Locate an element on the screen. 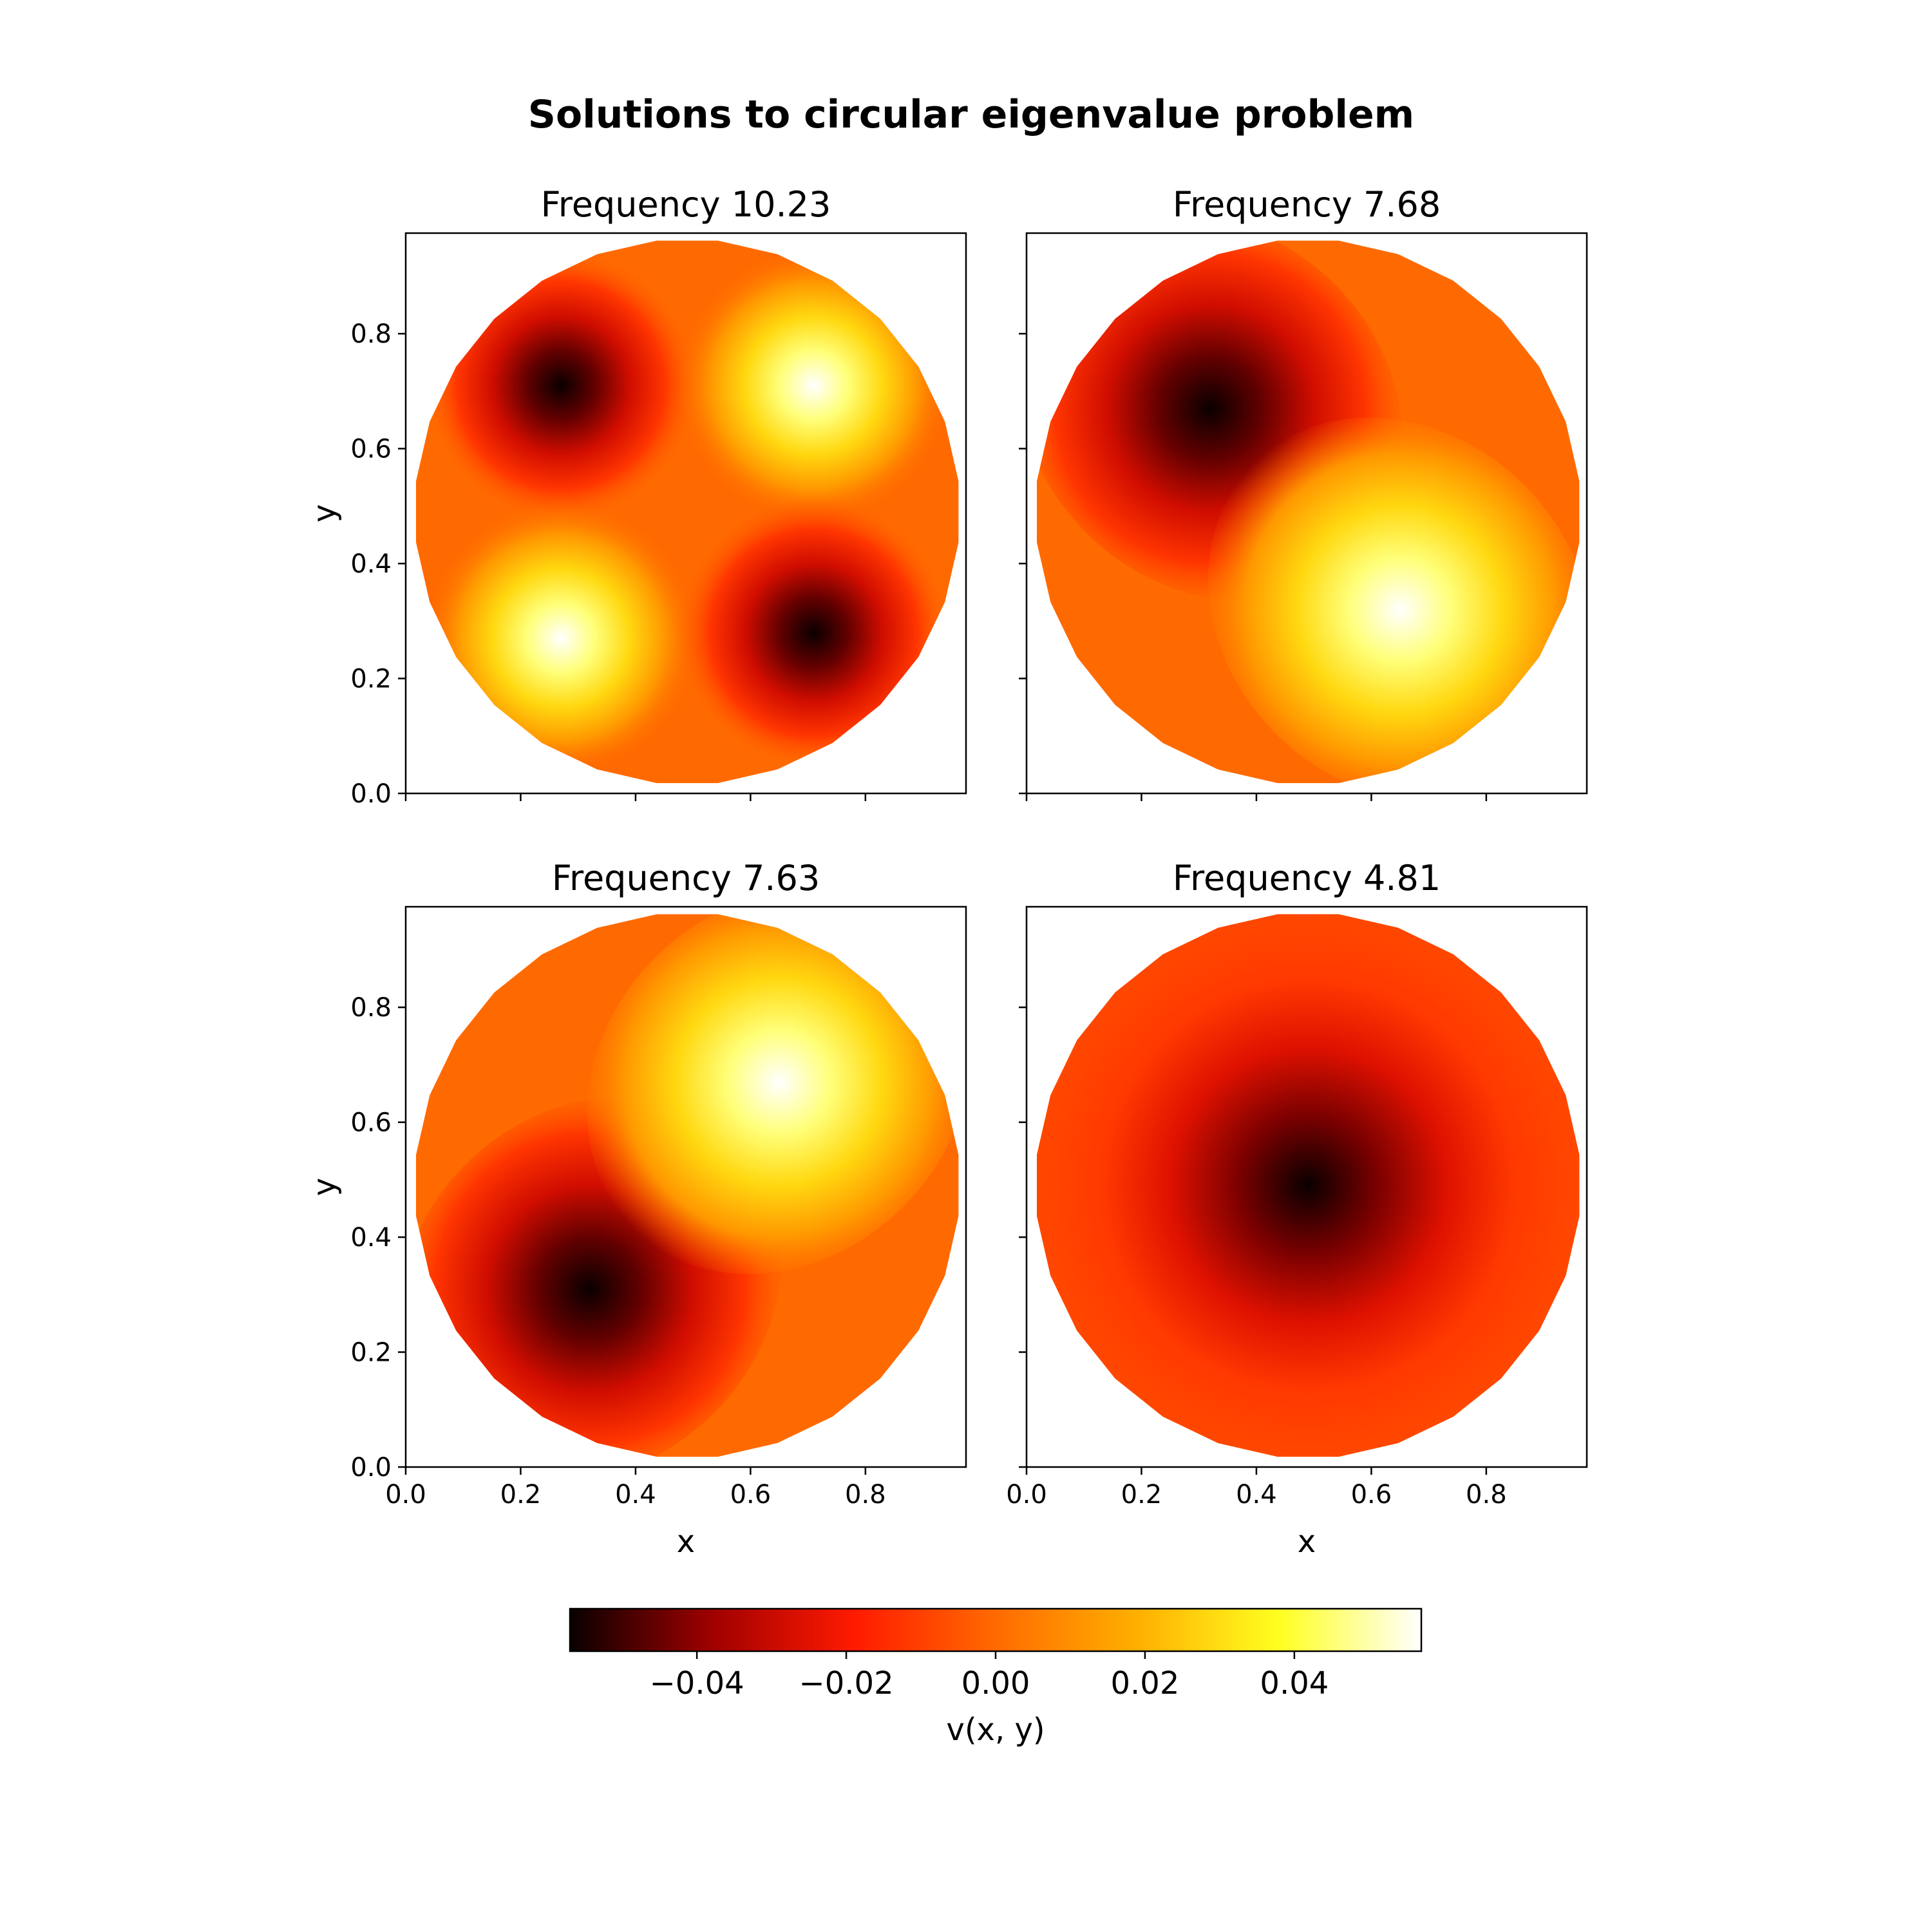 The height and width of the screenshot is (1932, 1932). colorbar: −0.04 −0.02 0.00 0.02 0.04 v(x, y) is located at coordinates (996, 1677).